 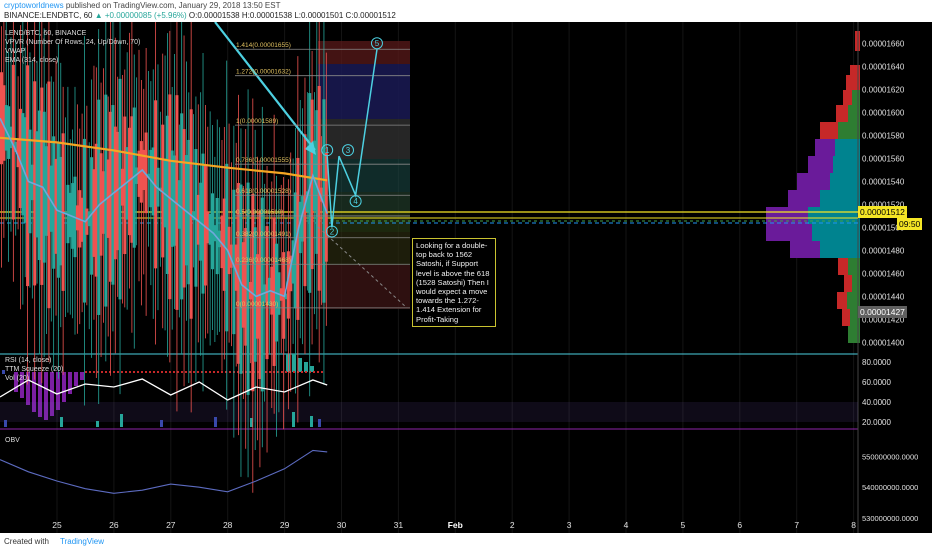 What do you see at coordinates (883, 250) in the screenshot?
I see `y-tick-label: 0.00001480` at bounding box center [883, 250].